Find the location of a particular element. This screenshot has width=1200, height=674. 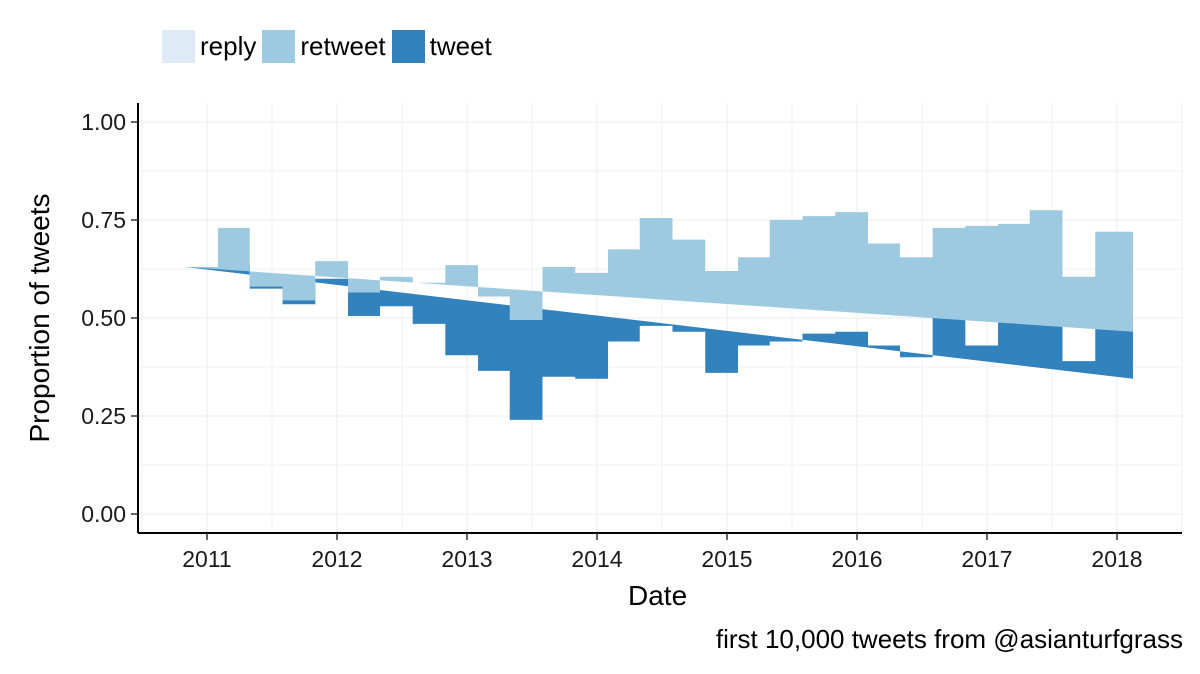

x-tick-label: 2018 is located at coordinates (1116, 559).